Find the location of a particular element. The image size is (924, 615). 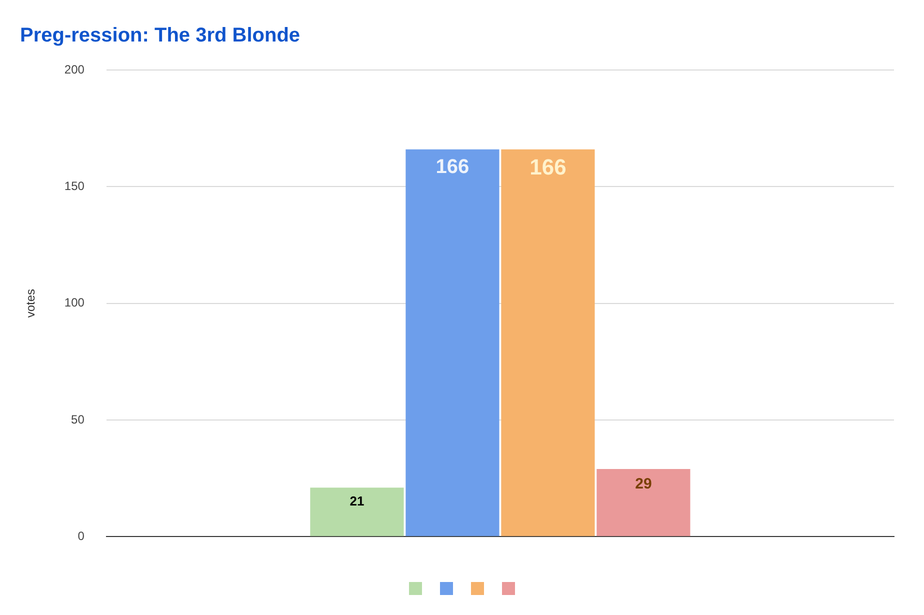

y-tick-label: 150 is located at coordinates (74, 185).